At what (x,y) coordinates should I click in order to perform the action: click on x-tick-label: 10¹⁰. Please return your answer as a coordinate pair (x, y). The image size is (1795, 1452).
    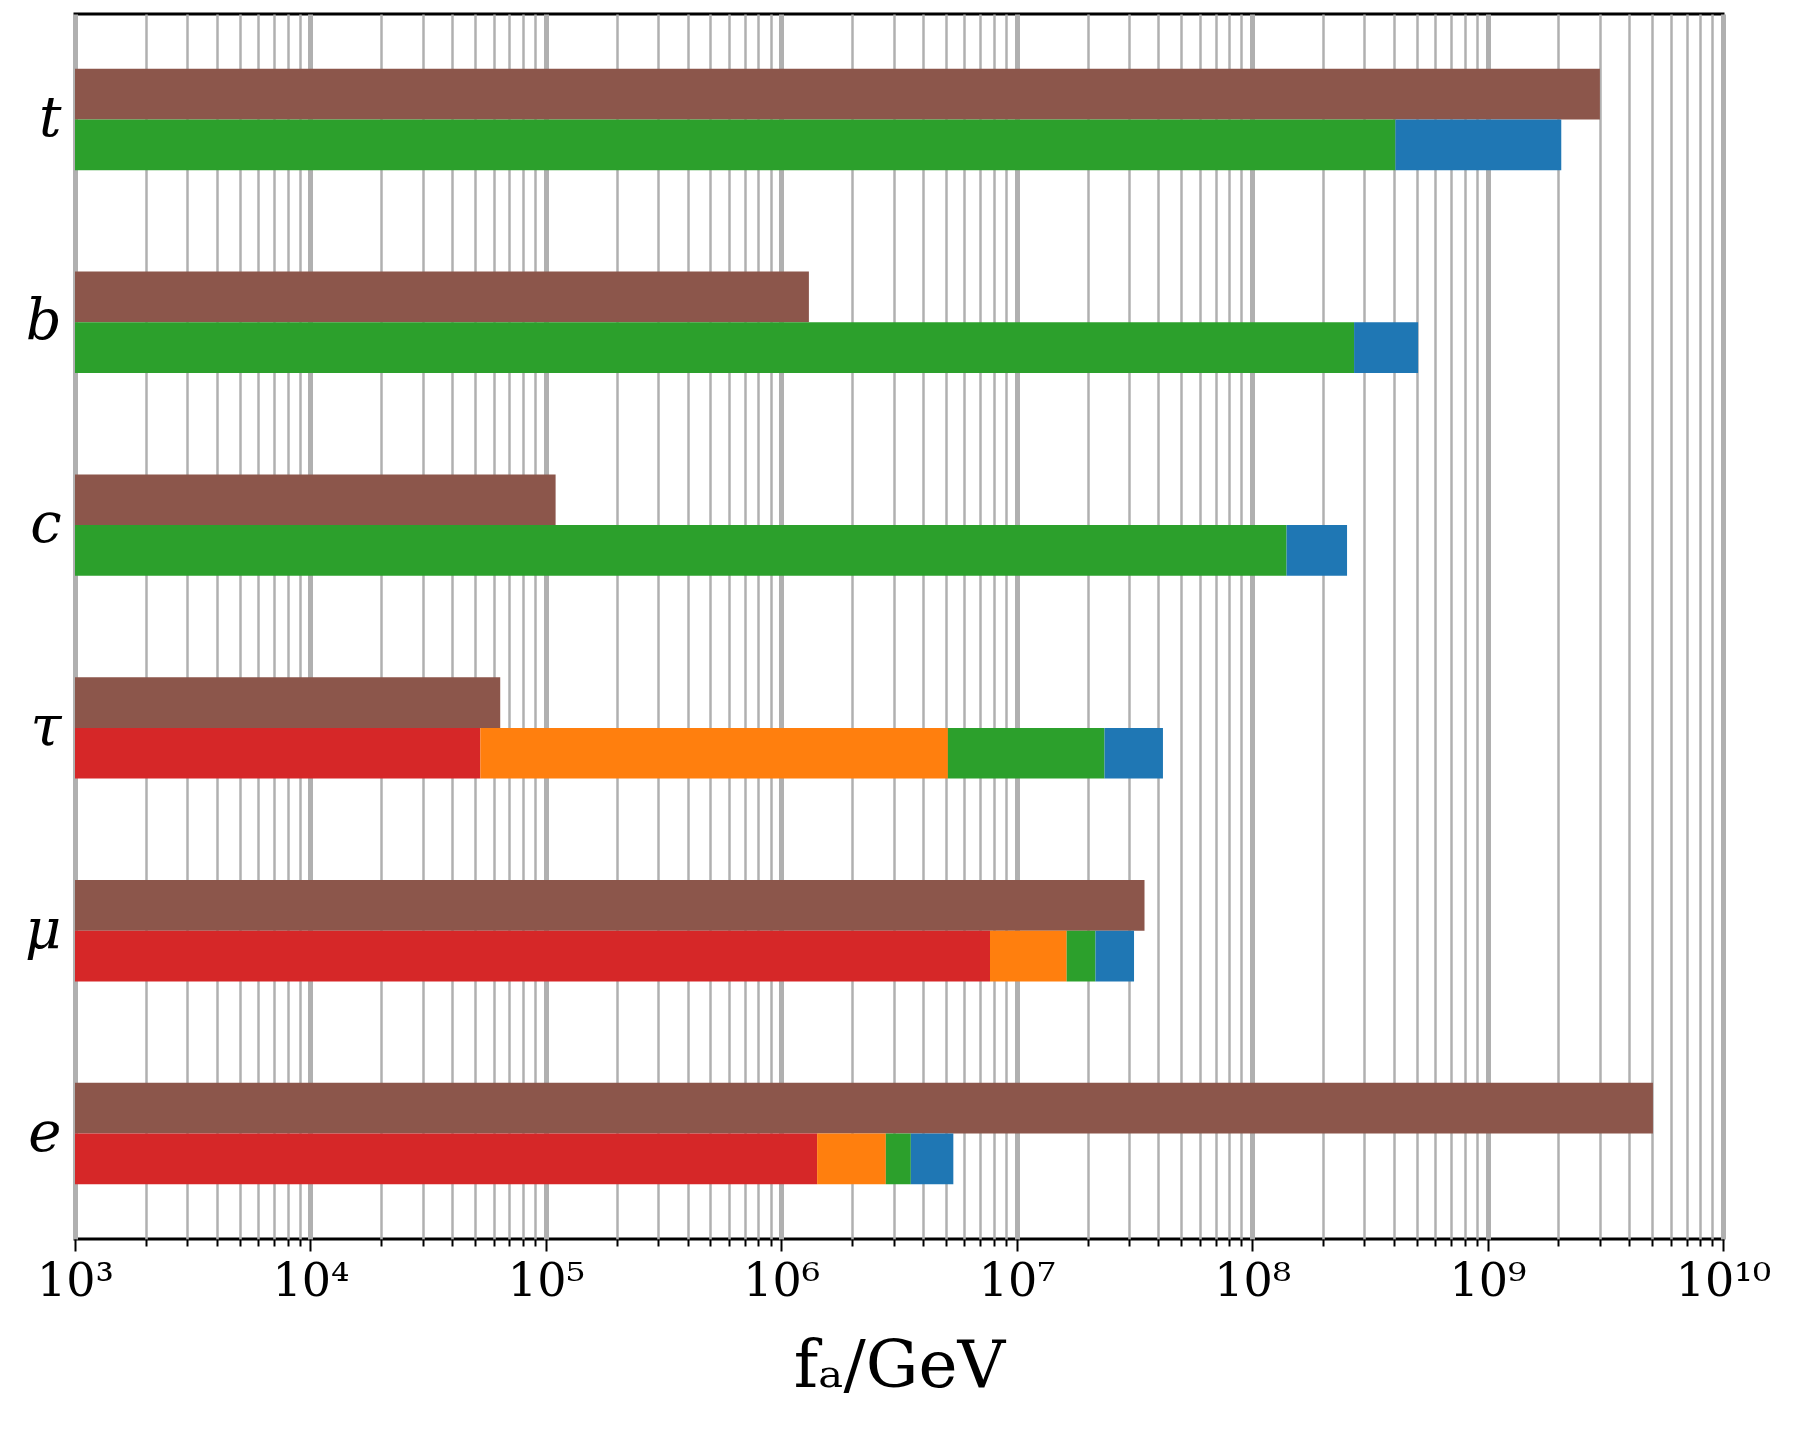
    Looking at the image, I should click on (1723, 1279).